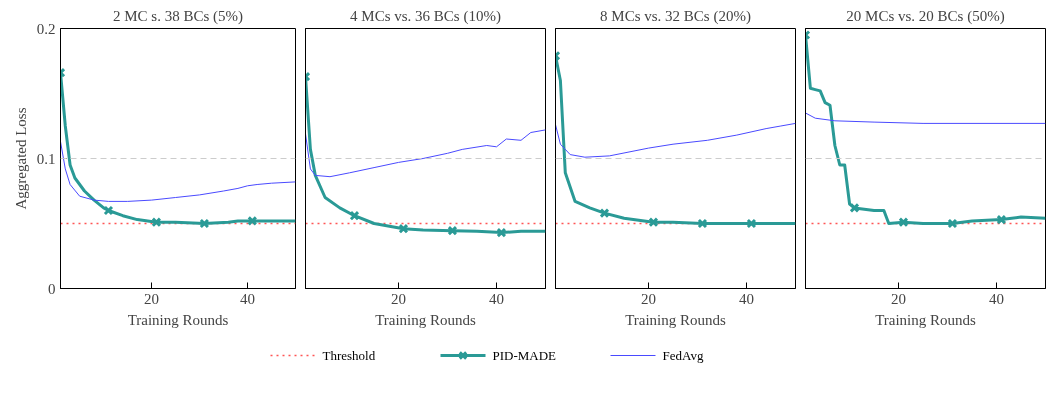  What do you see at coordinates (46, 28) in the screenshot?
I see `y-tick-label: 0.2` at bounding box center [46, 28].